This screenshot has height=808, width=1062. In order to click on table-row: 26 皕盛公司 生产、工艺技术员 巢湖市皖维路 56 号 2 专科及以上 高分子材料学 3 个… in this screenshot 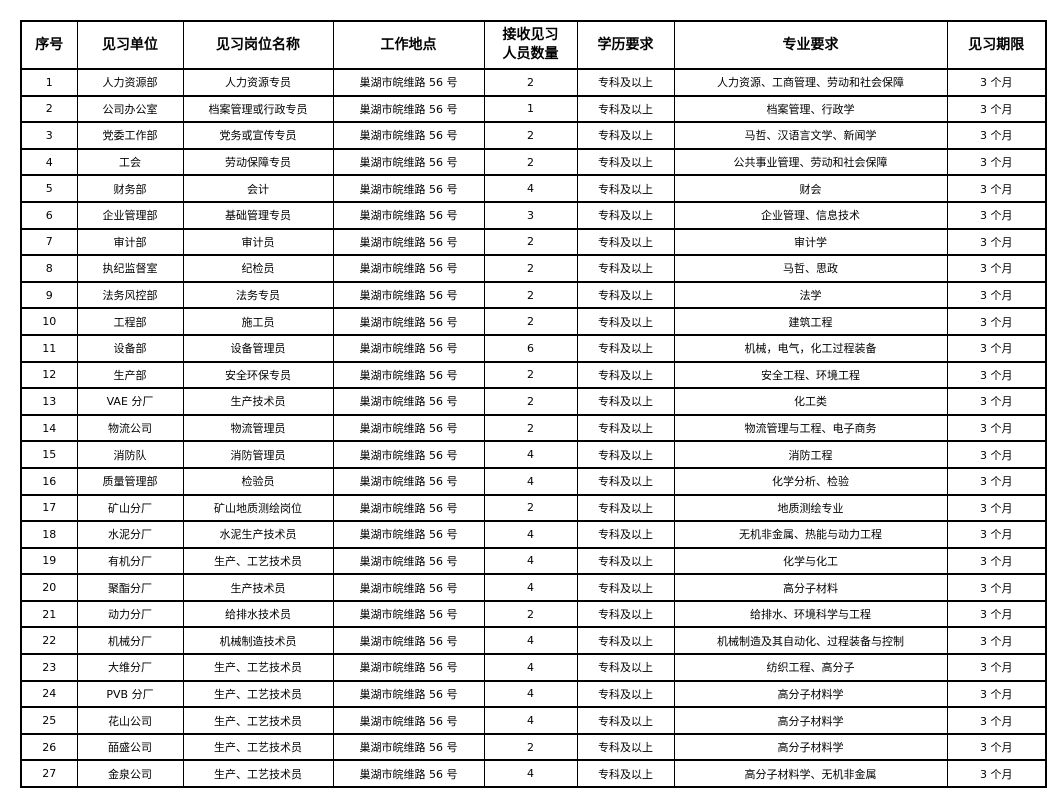, I will do `click(533, 747)`.